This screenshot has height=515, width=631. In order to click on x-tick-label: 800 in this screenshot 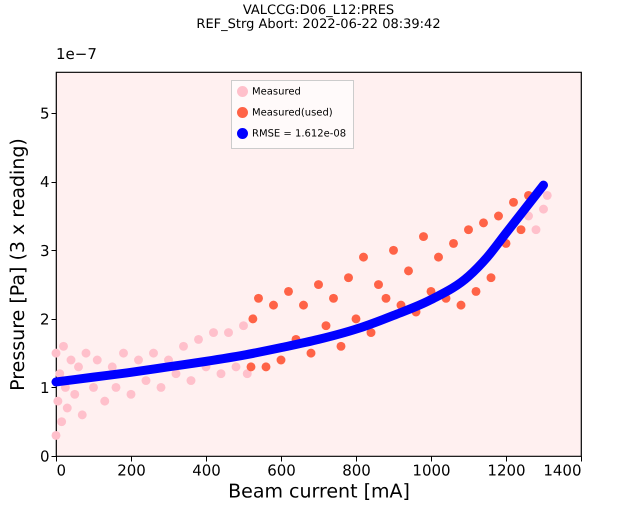, I will do `click(356, 471)`.